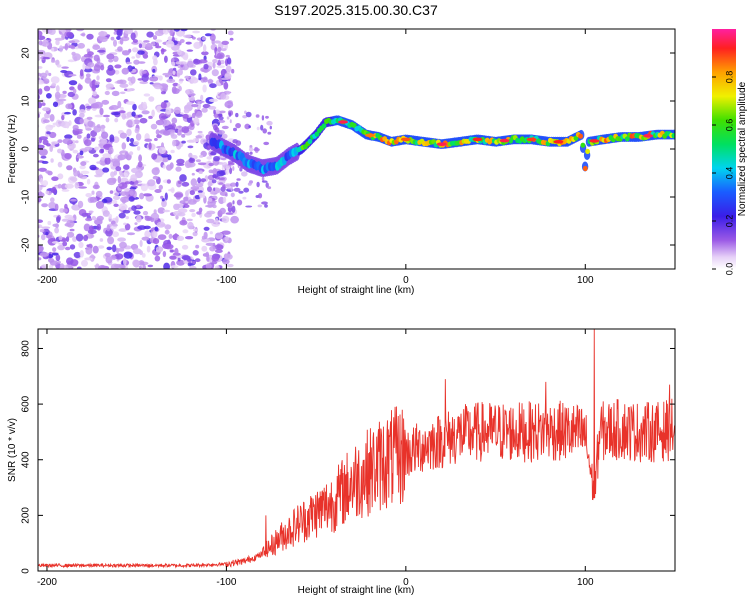 Image resolution: width=750 pixels, height=600 pixels. Describe the element at coordinates (26, 515) in the screenshot. I see `snr-y-tick-label: 200` at that location.